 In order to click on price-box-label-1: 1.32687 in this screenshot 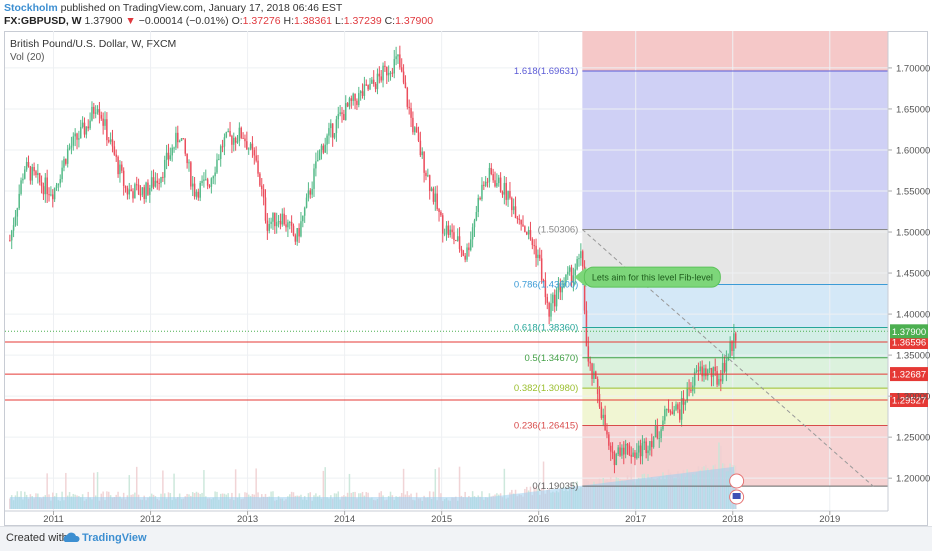, I will do `click(909, 375)`.